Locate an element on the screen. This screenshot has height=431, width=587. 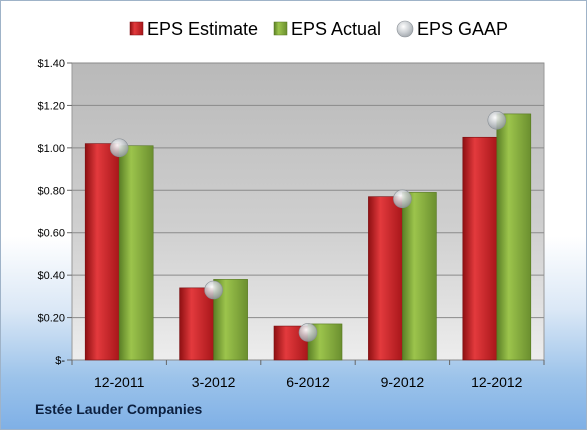
x-category-label: 6-2012 is located at coordinates (308, 382).